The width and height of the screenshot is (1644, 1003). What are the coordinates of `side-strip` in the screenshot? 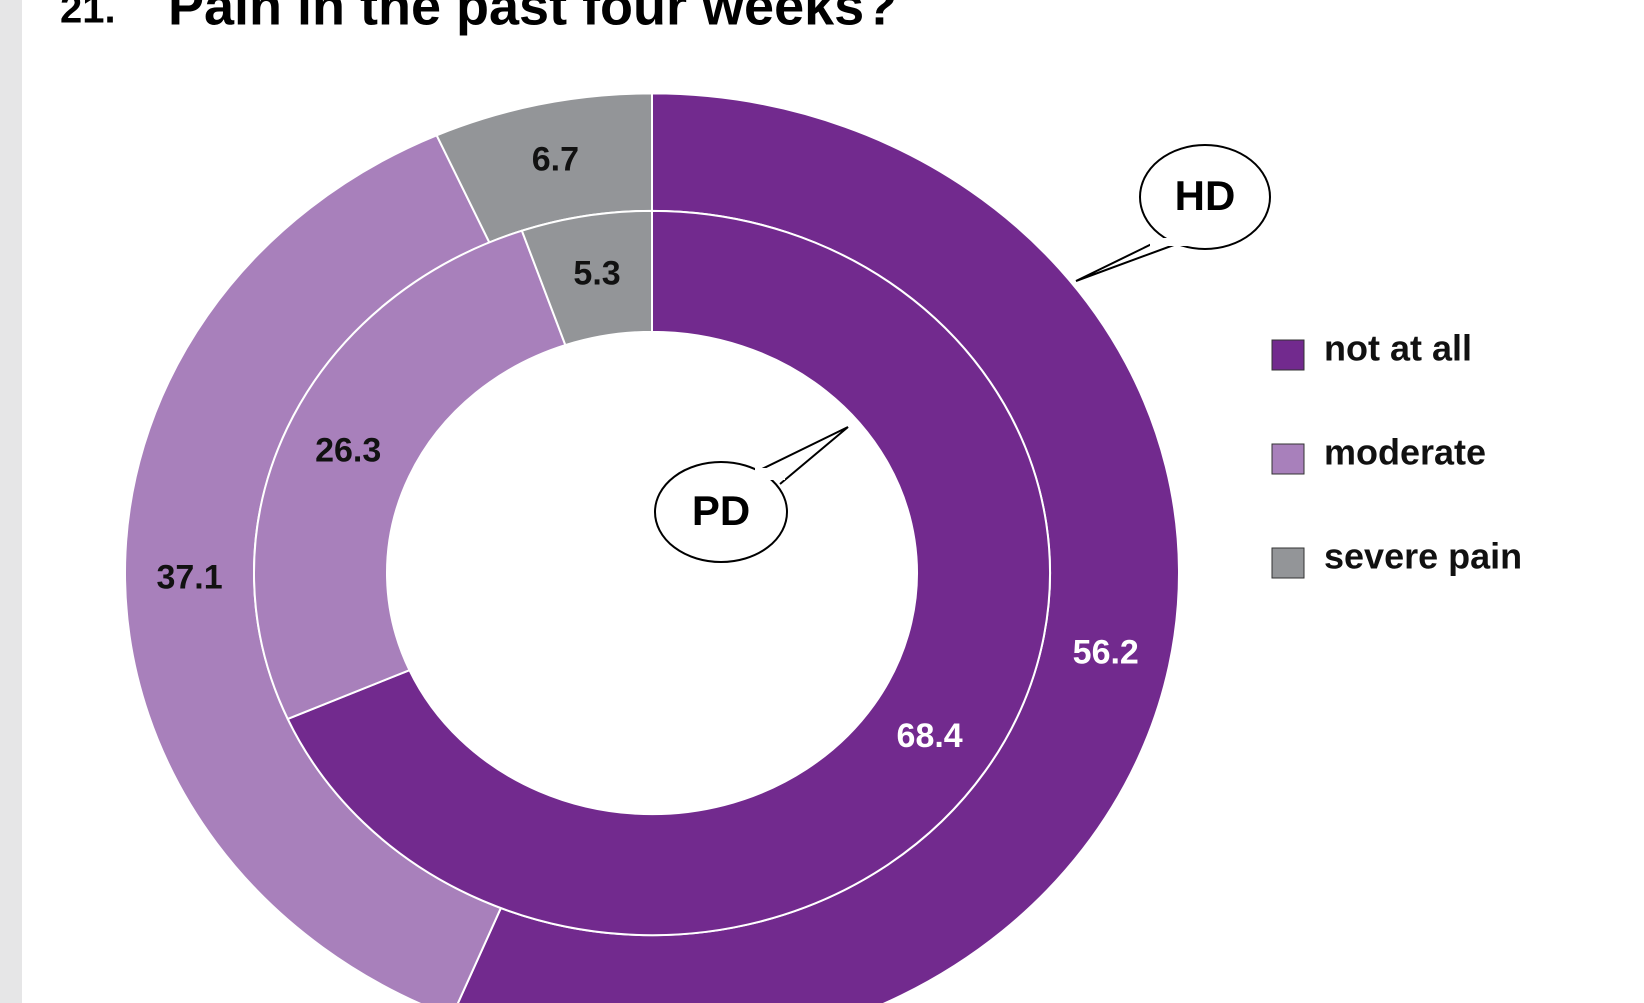 It's located at (11, 501).